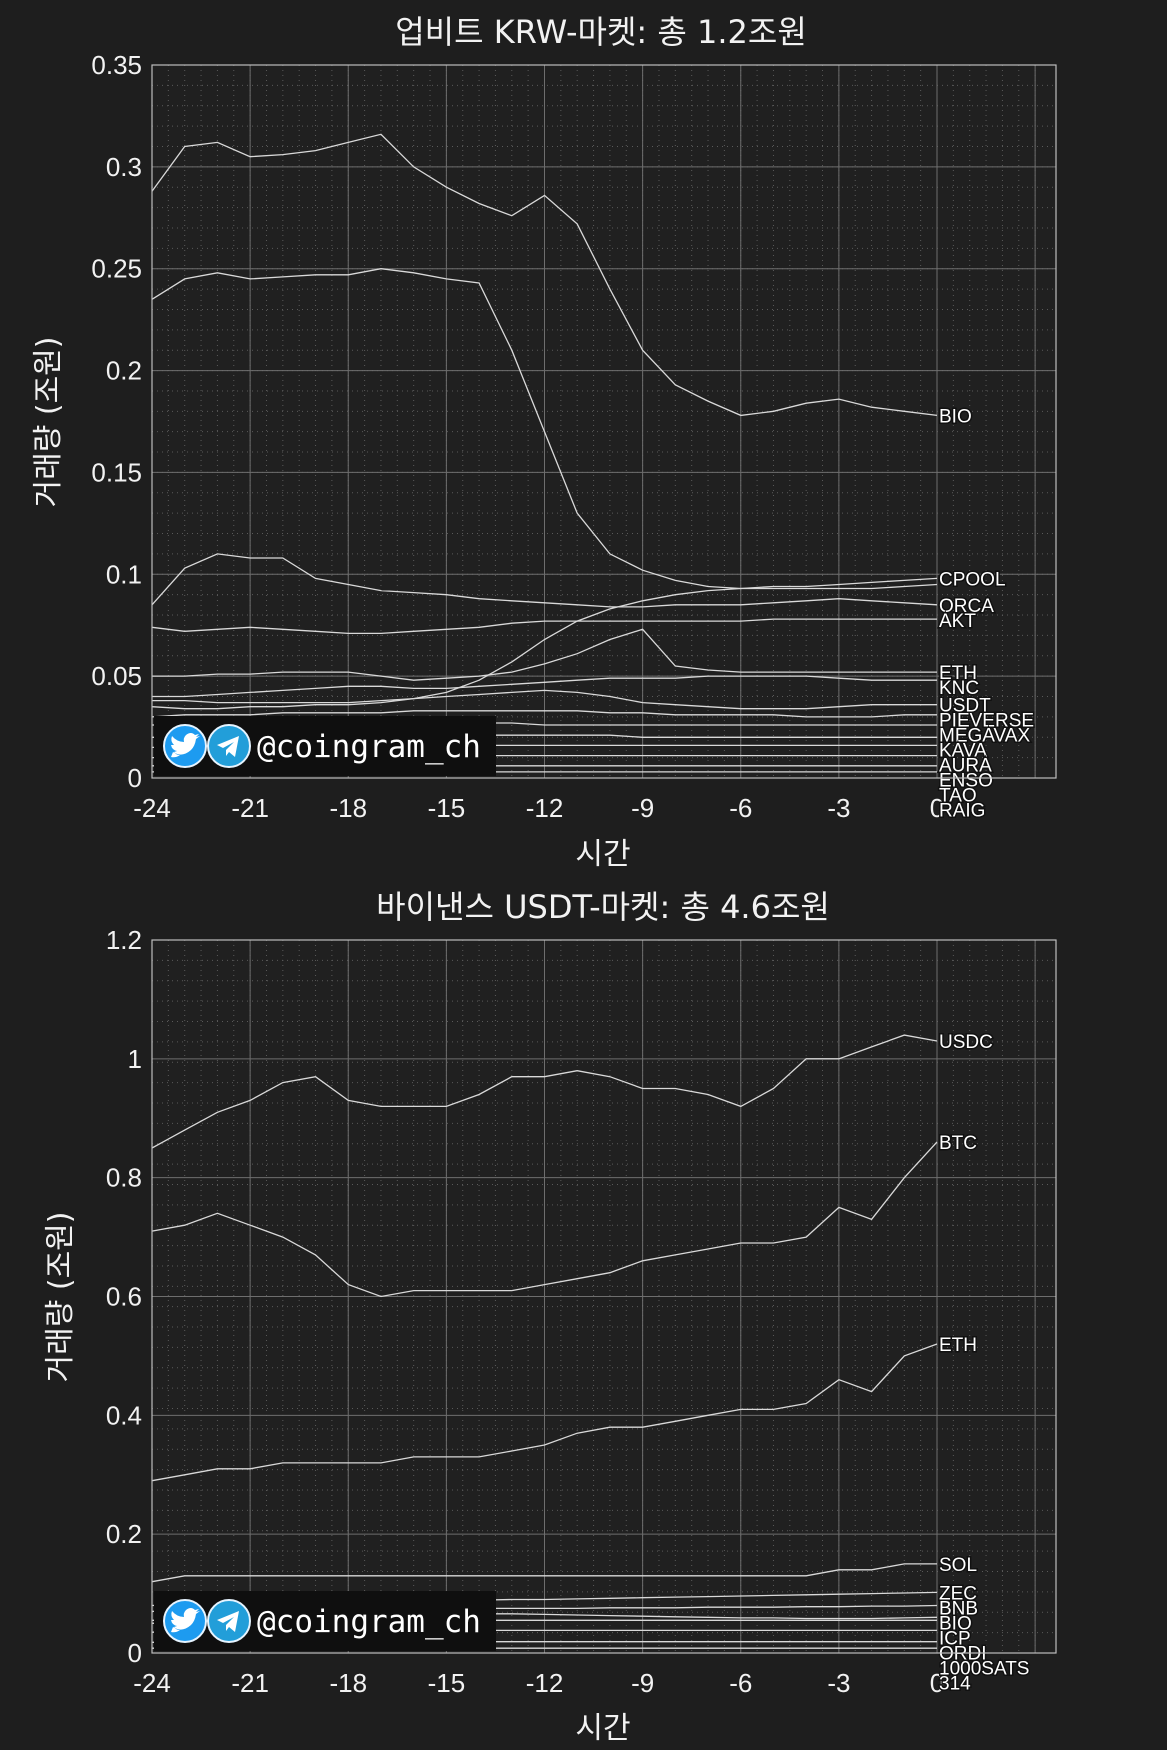 This screenshot has height=1750, width=1167. I want to click on chart-title: 바이낸스 USDT-마켓: 총 4.6조원, so click(603, 907).